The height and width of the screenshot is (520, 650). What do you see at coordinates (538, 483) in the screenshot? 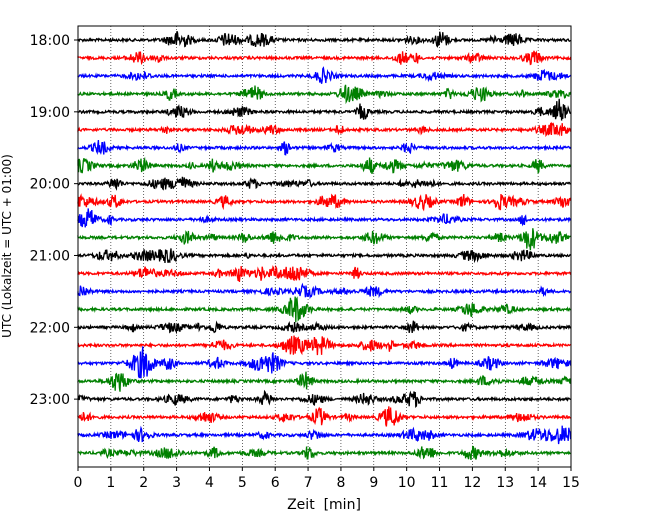
I see `x-tick-label: 14` at bounding box center [538, 483].